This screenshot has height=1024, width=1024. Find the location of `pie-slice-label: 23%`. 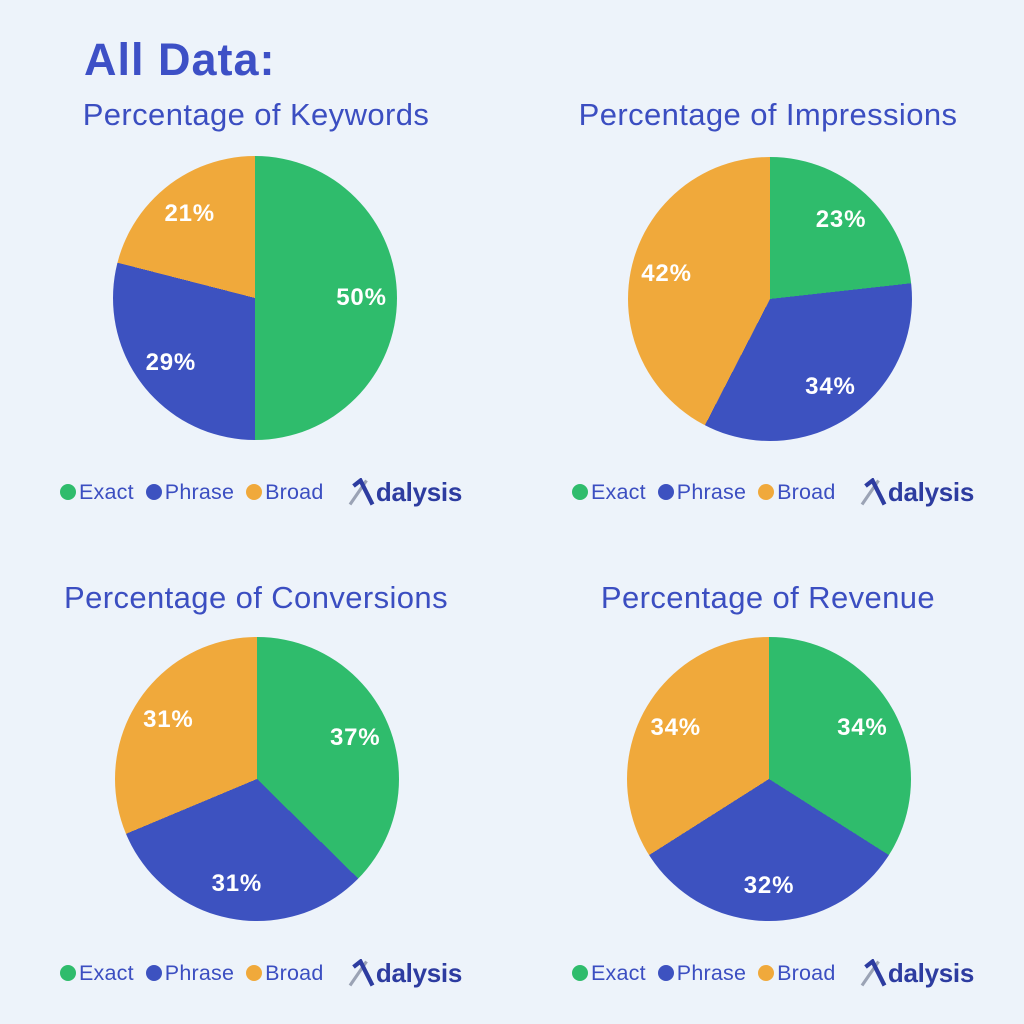

pie-slice-label: 23% is located at coordinates (841, 219).